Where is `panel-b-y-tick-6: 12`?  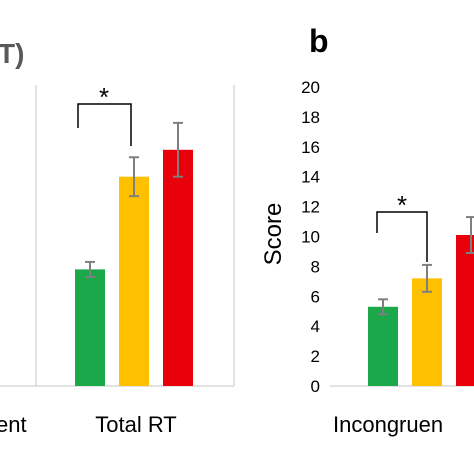
panel-b-y-tick-6: 12 is located at coordinates (310, 207).